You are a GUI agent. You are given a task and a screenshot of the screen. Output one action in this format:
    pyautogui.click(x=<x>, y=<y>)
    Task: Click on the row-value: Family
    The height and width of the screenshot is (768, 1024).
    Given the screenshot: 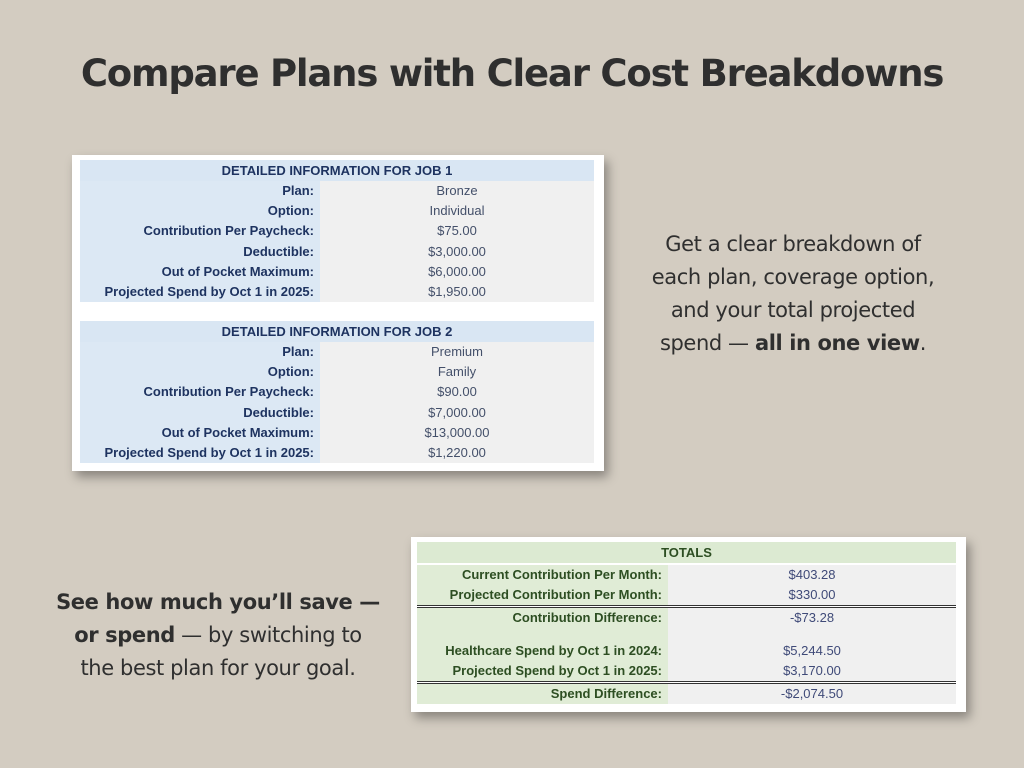 What is the action you would take?
    pyautogui.click(x=457, y=372)
    